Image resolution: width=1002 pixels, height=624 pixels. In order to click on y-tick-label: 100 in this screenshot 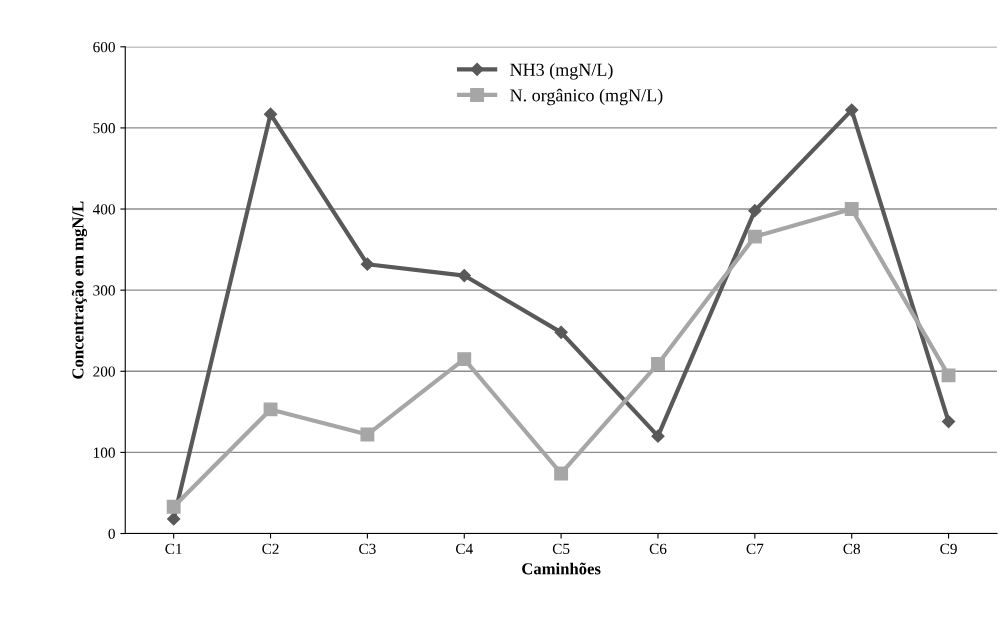, I will do `click(104, 452)`.